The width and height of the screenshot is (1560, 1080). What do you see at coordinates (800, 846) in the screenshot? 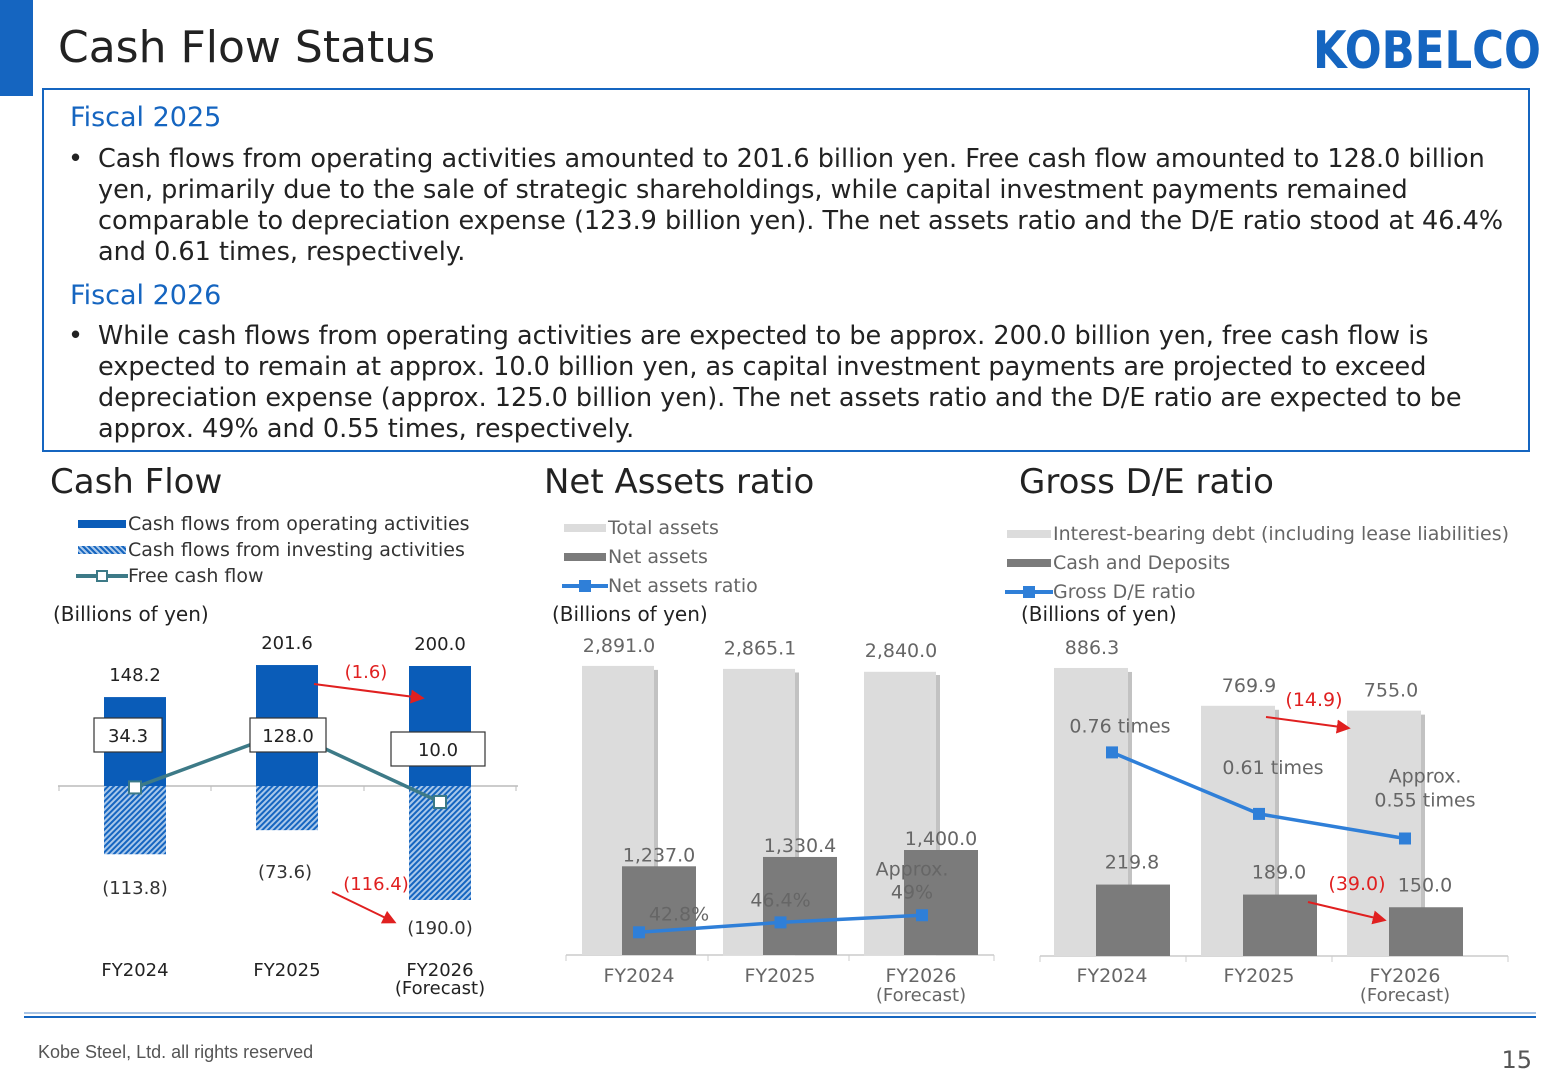
I see `net-assets-label: 1,330.4` at bounding box center [800, 846].